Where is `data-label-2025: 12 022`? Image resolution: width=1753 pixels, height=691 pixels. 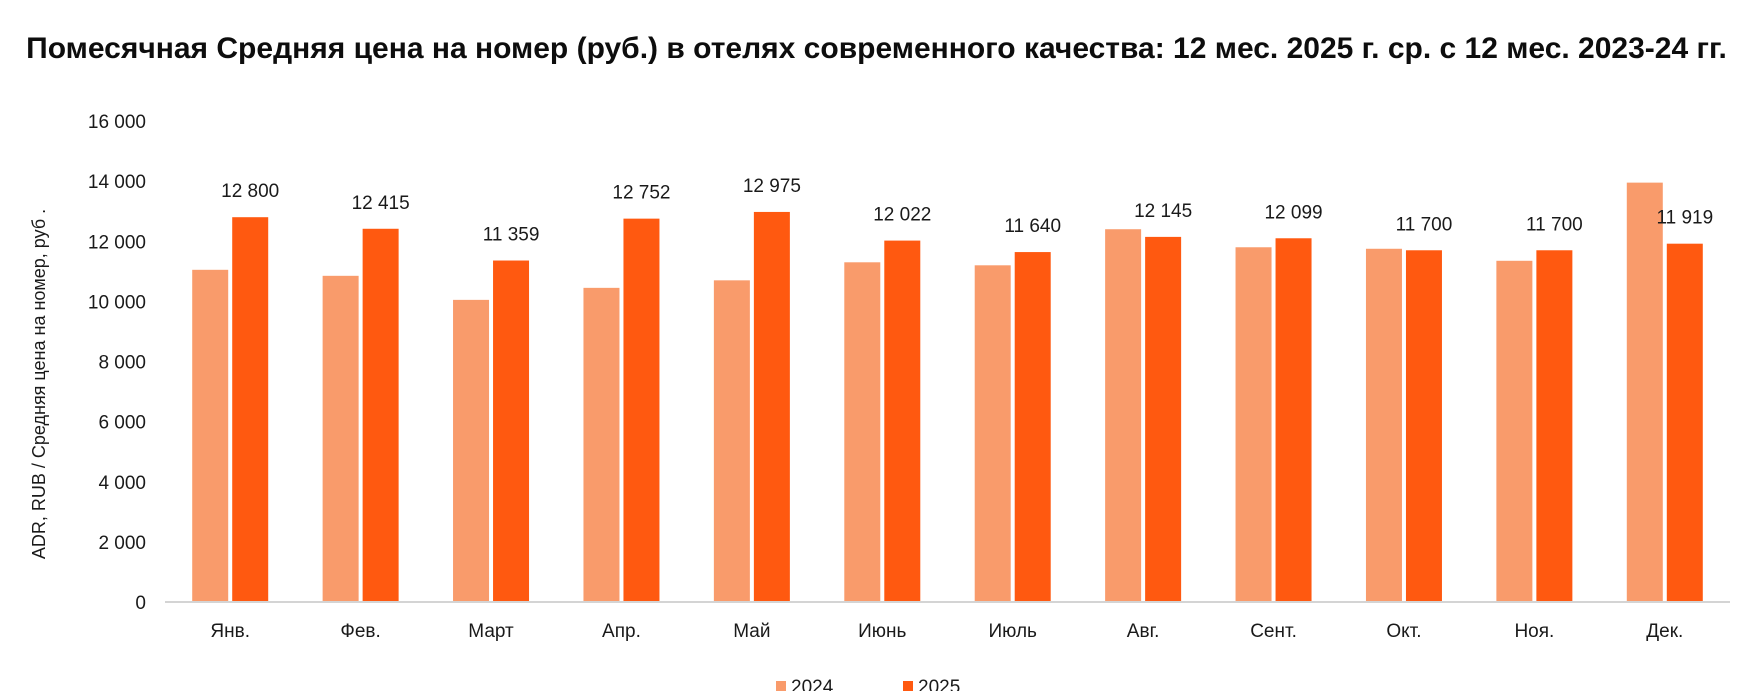
data-label-2025: 12 022 is located at coordinates (902, 215).